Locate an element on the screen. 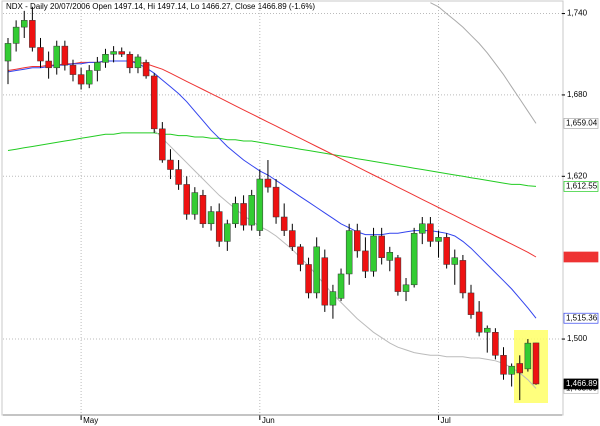  last-value-label: 1,466.89 is located at coordinates (582, 383).